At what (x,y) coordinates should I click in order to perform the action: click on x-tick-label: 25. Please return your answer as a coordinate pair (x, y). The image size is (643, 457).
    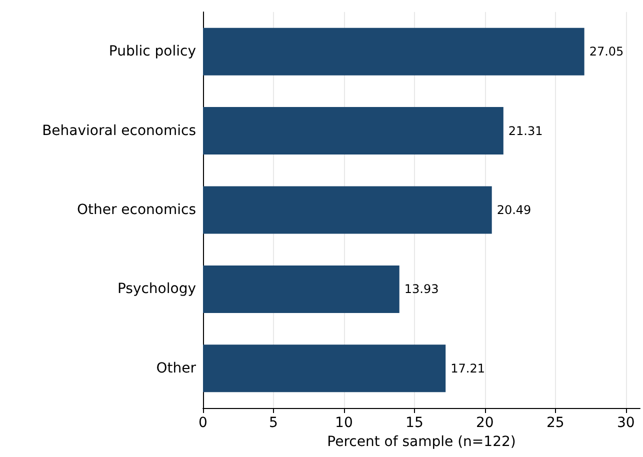
    Looking at the image, I should click on (555, 423).